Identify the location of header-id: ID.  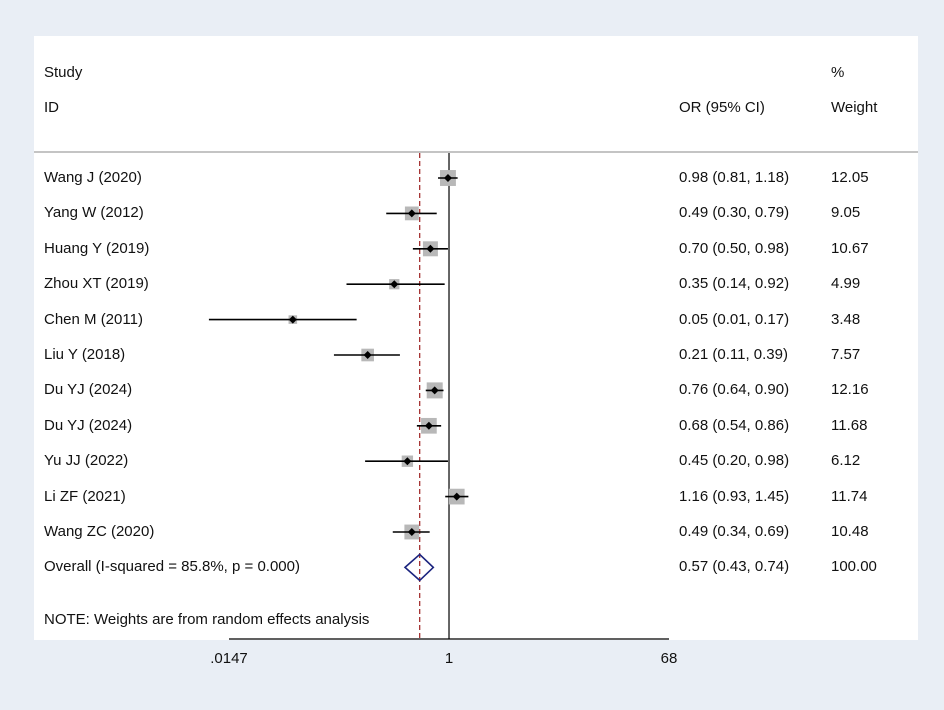
(51, 107).